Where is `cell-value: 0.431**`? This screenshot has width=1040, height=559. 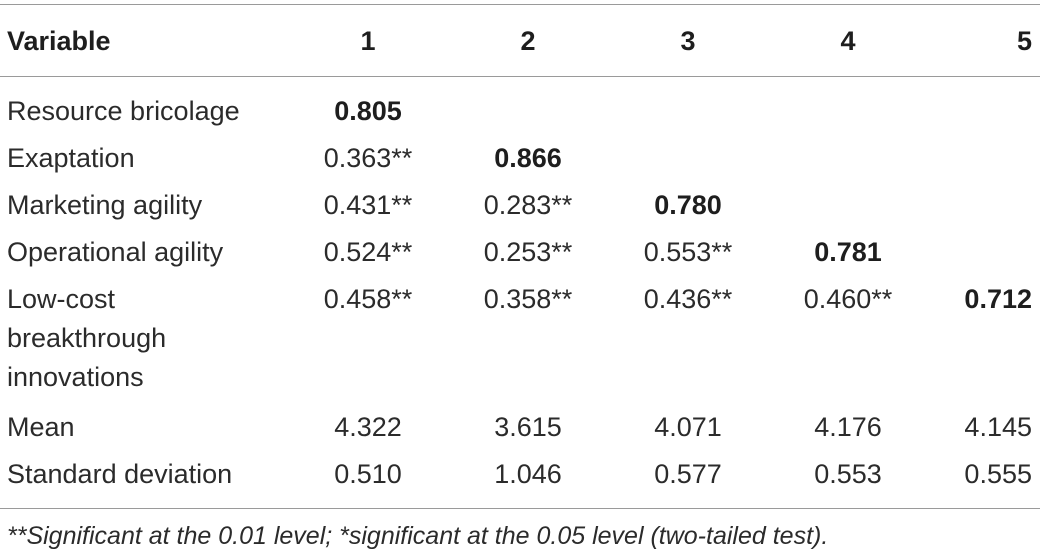
cell-value: 0.431** is located at coordinates (368, 205).